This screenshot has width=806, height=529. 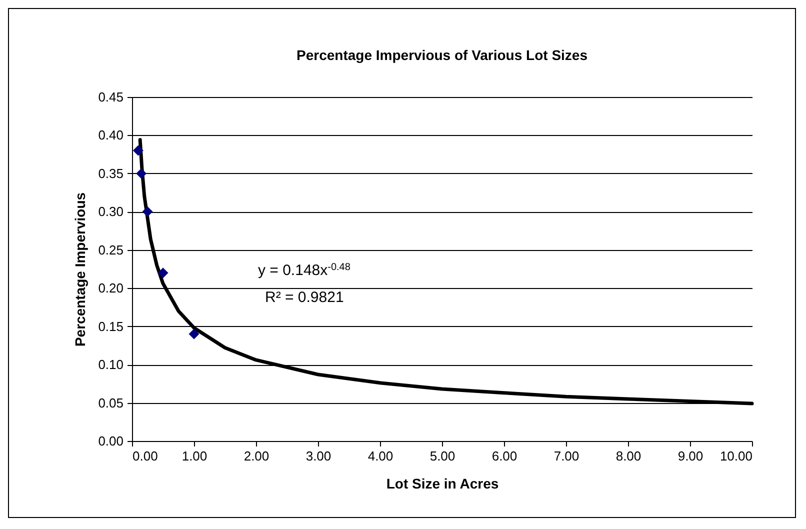 What do you see at coordinates (257, 456) in the screenshot?
I see `x-tick-label: 2.00` at bounding box center [257, 456].